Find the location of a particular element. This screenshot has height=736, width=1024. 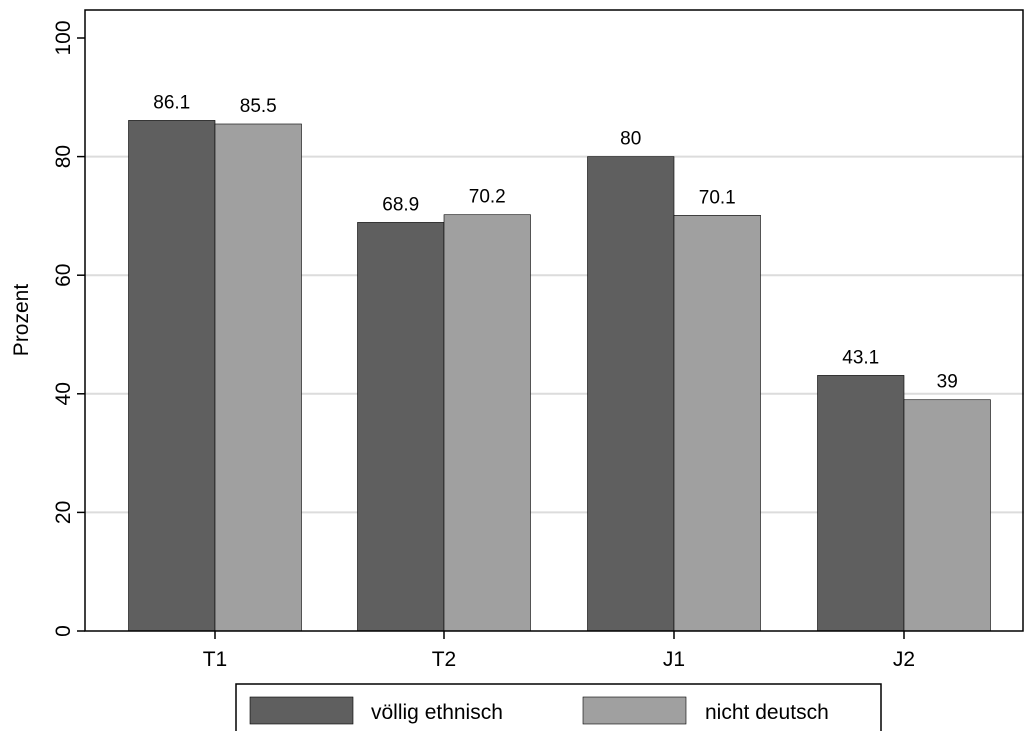

legend-label: nicht deutsch is located at coordinates (767, 712).